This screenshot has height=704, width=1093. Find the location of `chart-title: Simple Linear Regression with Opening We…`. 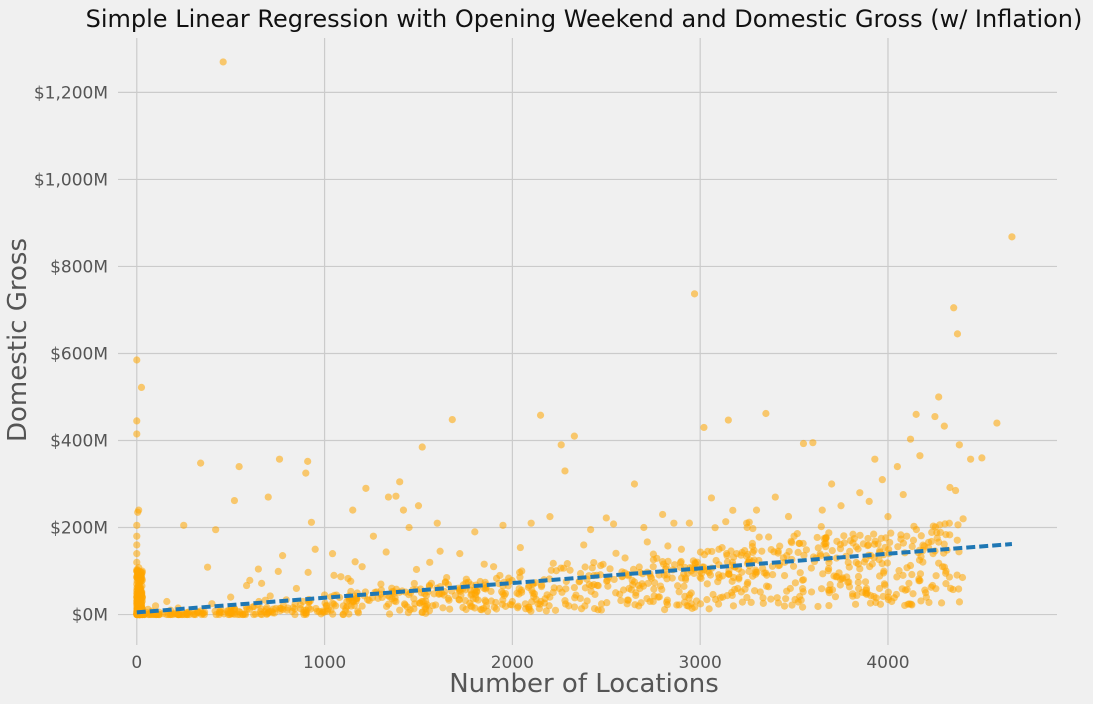

chart-title: Simple Linear Regression with Opening We… is located at coordinates (584, 19).